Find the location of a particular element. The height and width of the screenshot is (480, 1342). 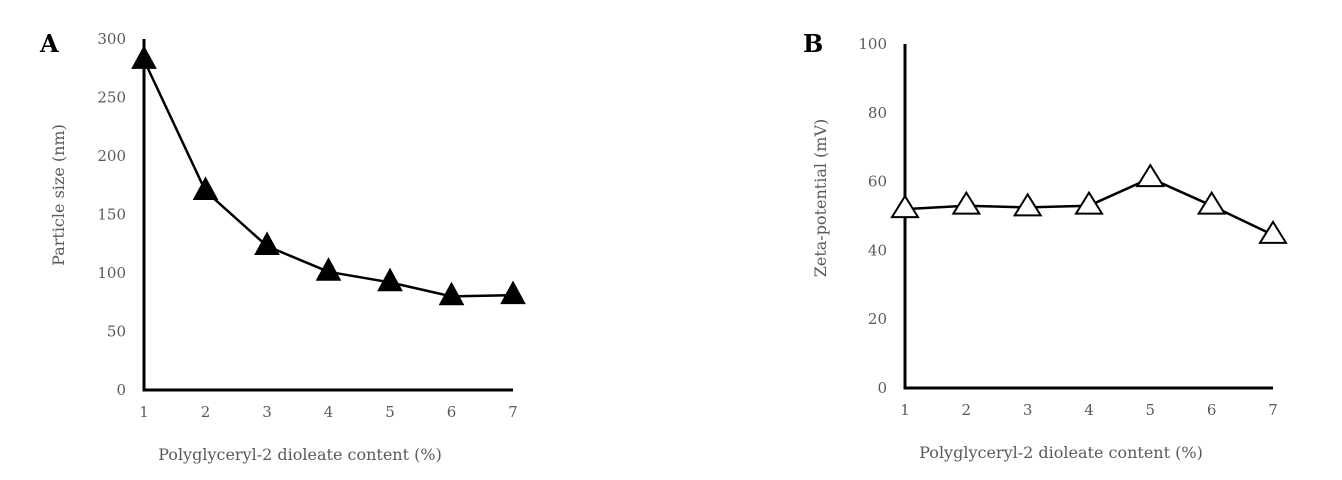

panel-b-y-axis-title: Zeta-potential (mV) is located at coordinates (820, 198).